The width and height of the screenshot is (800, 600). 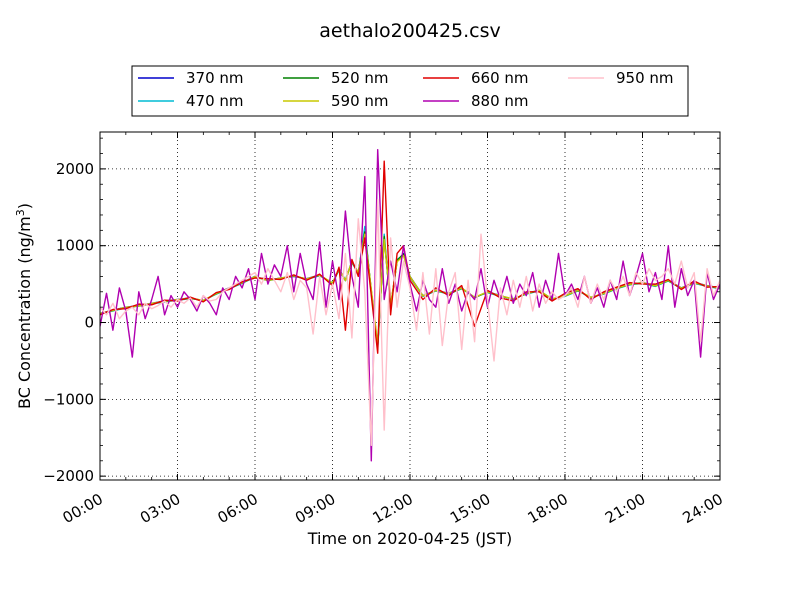 I want to click on y-axis-label-tail: ), so click(x=24, y=206).